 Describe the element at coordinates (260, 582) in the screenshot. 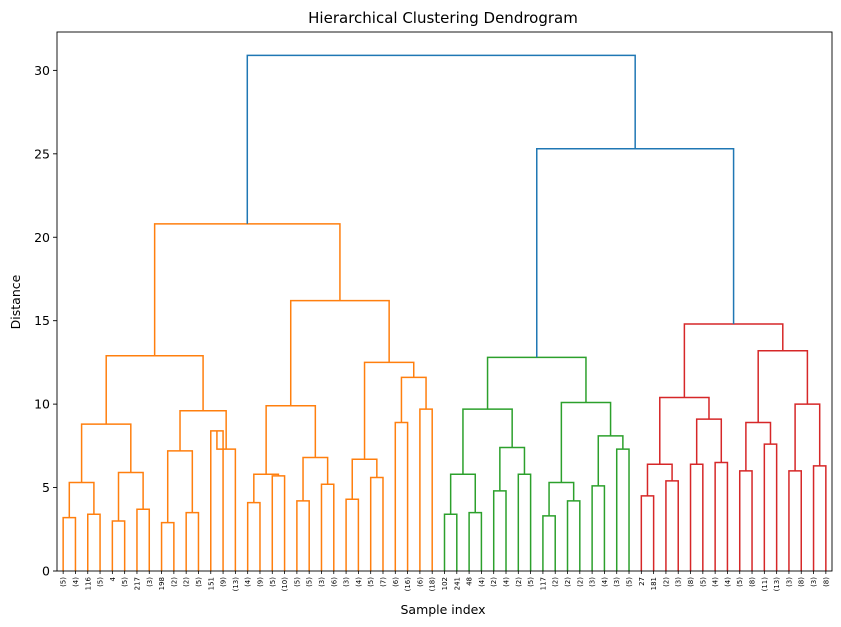

I see `leaf-label-16: (9)` at that location.